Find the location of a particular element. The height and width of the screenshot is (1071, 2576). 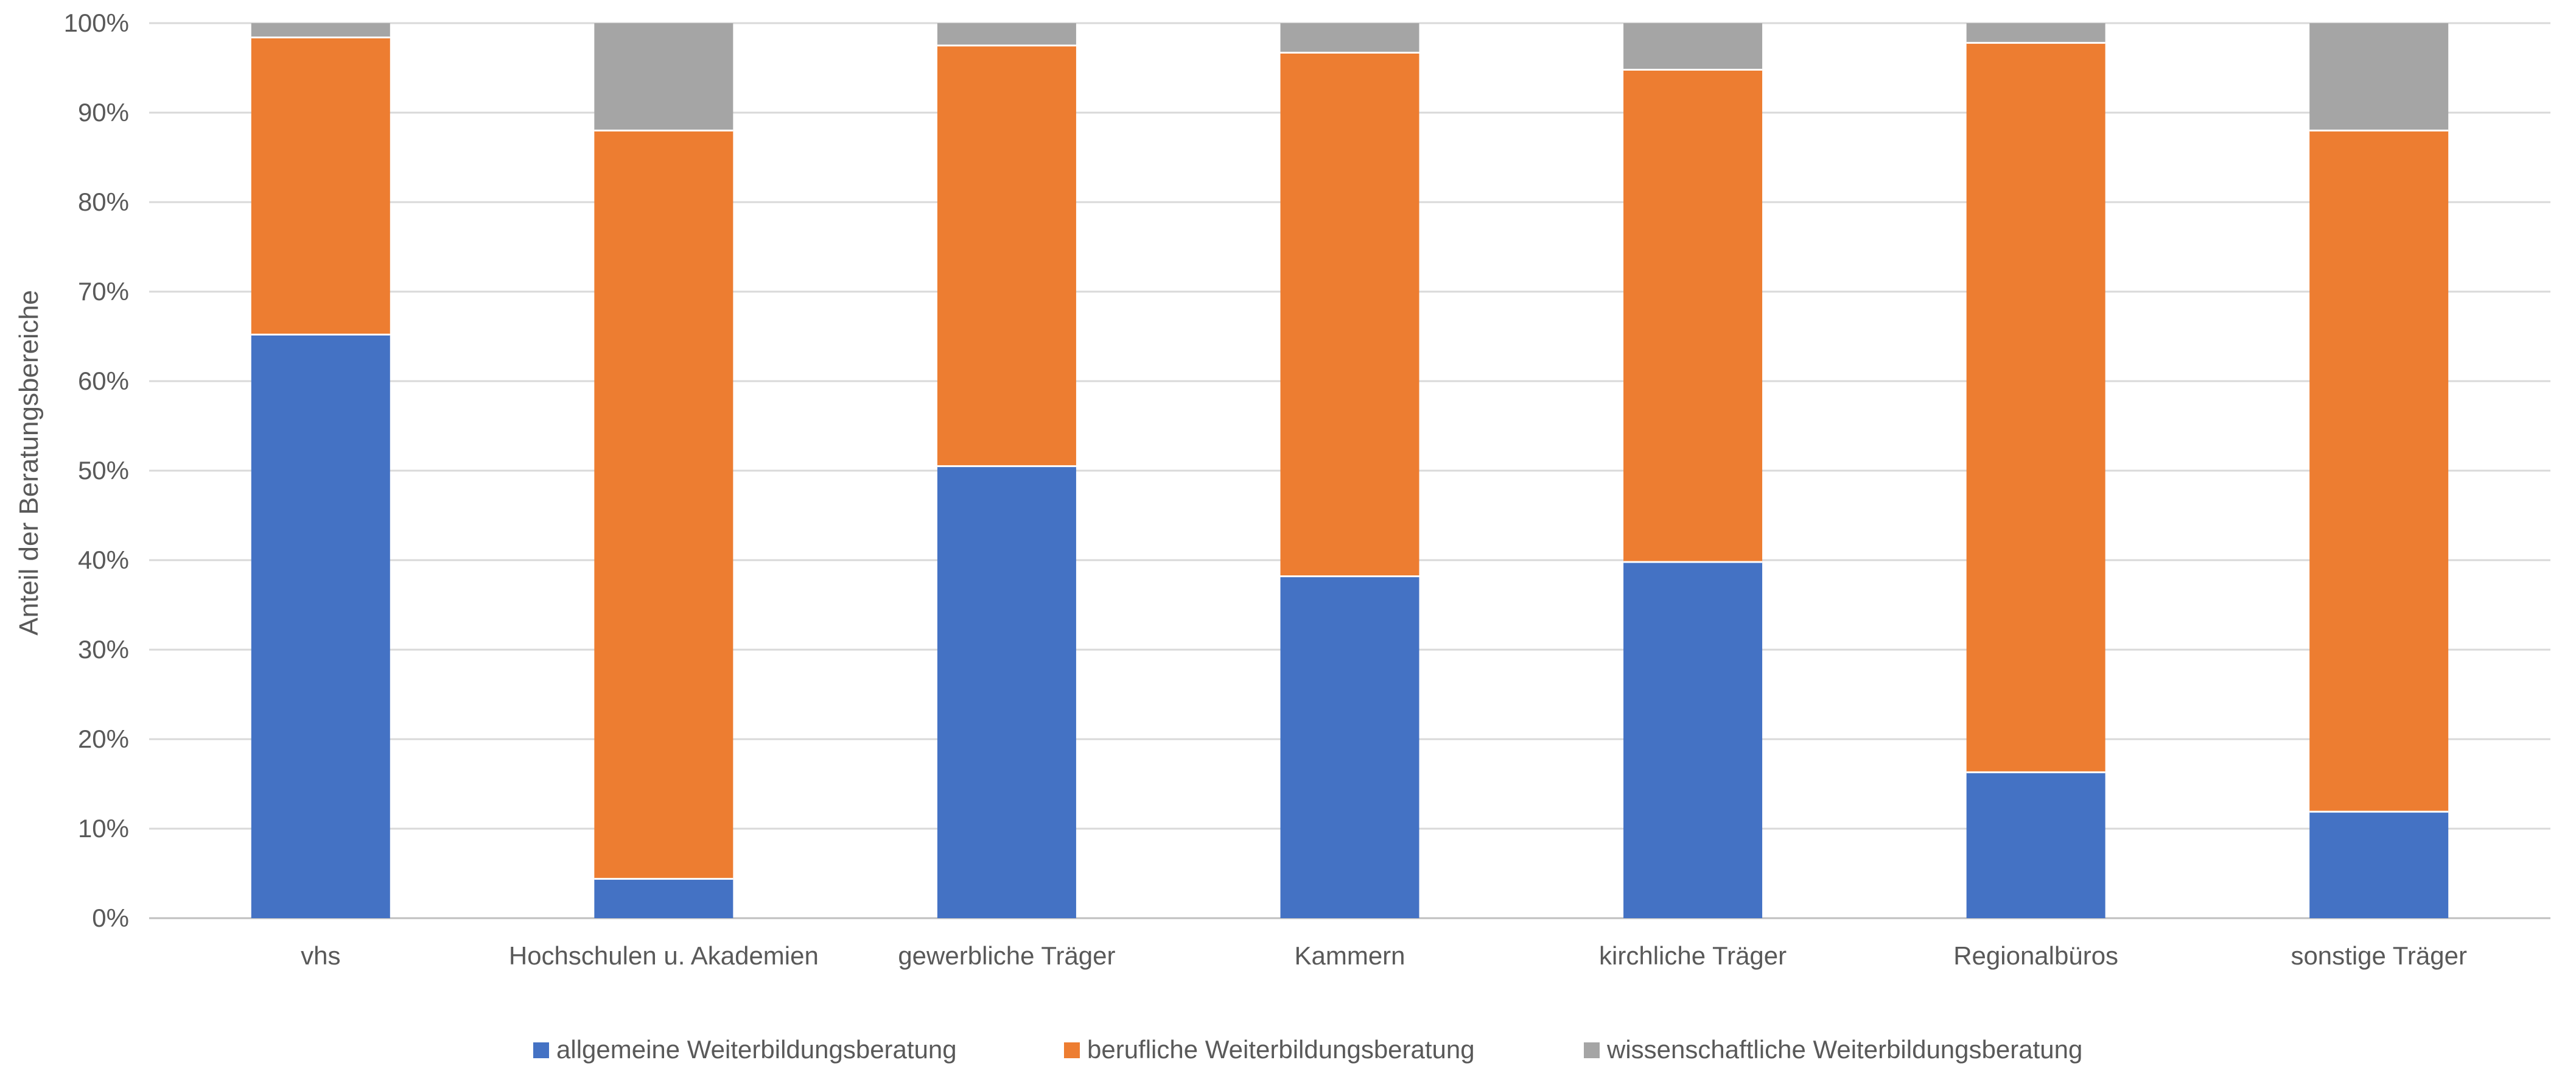

y-tick-label: 40% is located at coordinates (103, 560).